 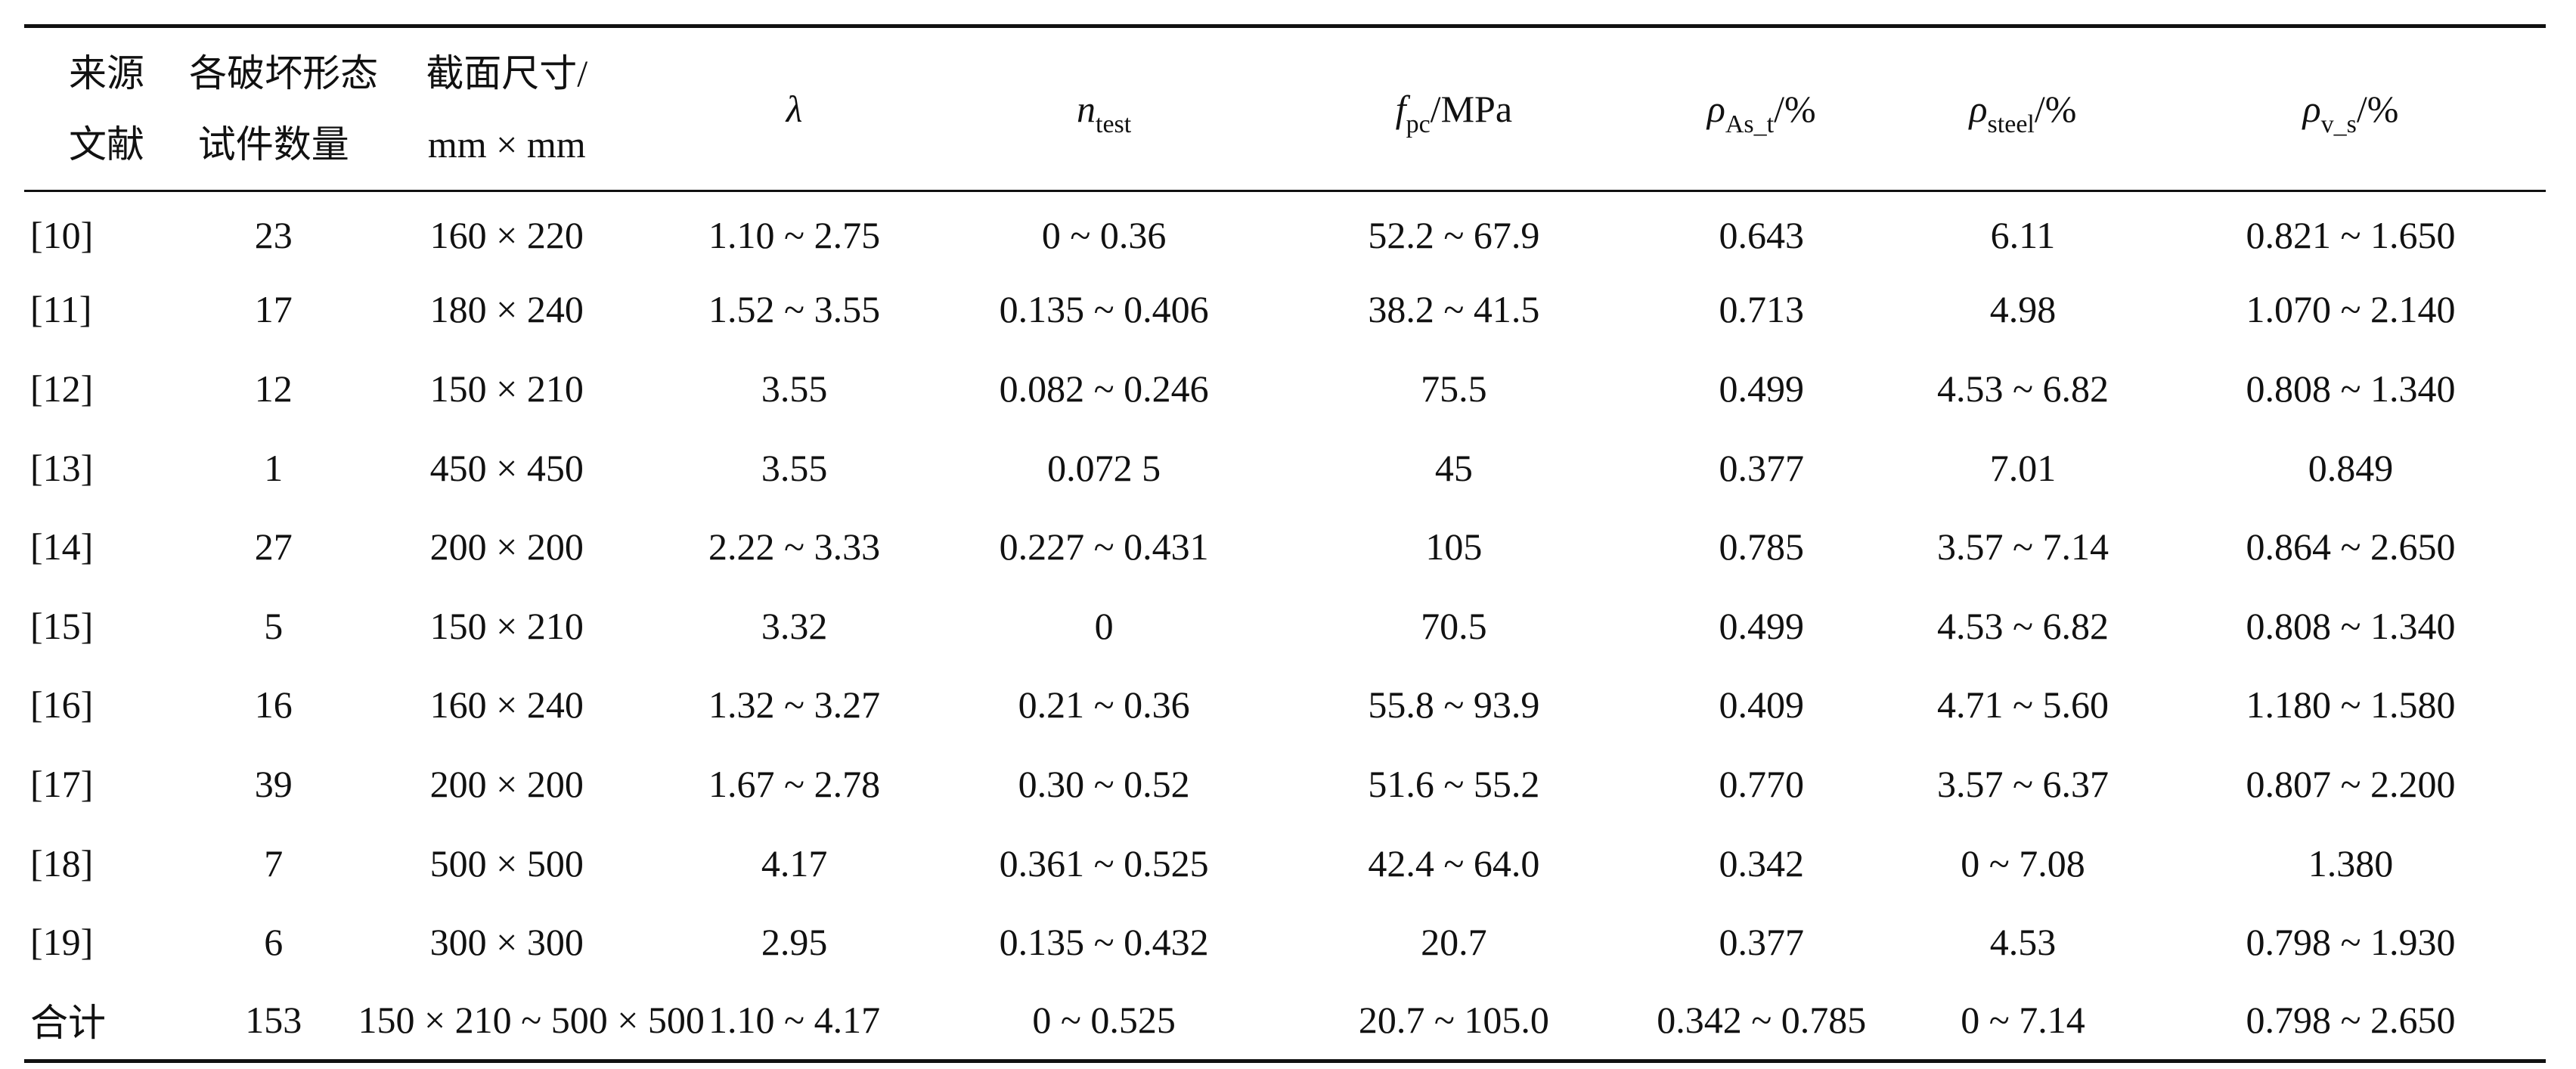 What do you see at coordinates (1104, 108) in the screenshot?
I see `header-n-test: ntest` at bounding box center [1104, 108].